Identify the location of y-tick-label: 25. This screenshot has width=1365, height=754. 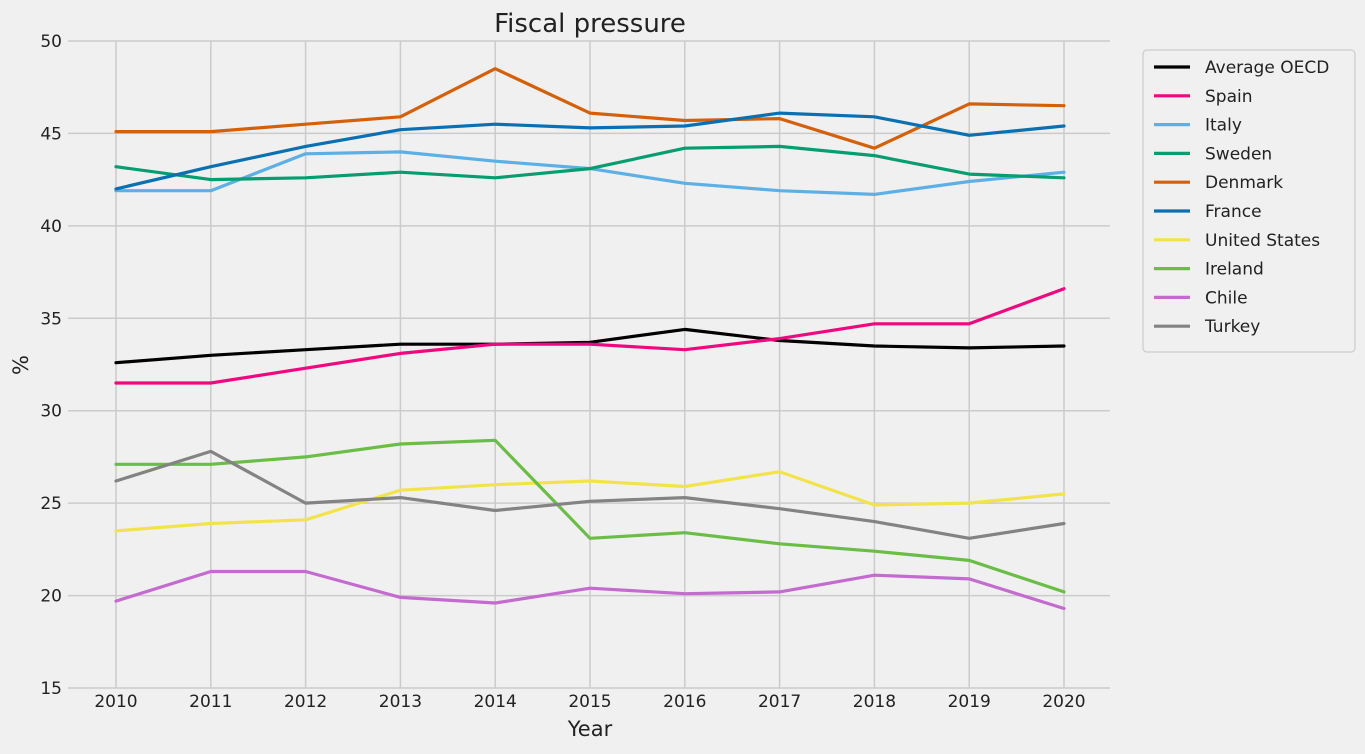
(51, 504).